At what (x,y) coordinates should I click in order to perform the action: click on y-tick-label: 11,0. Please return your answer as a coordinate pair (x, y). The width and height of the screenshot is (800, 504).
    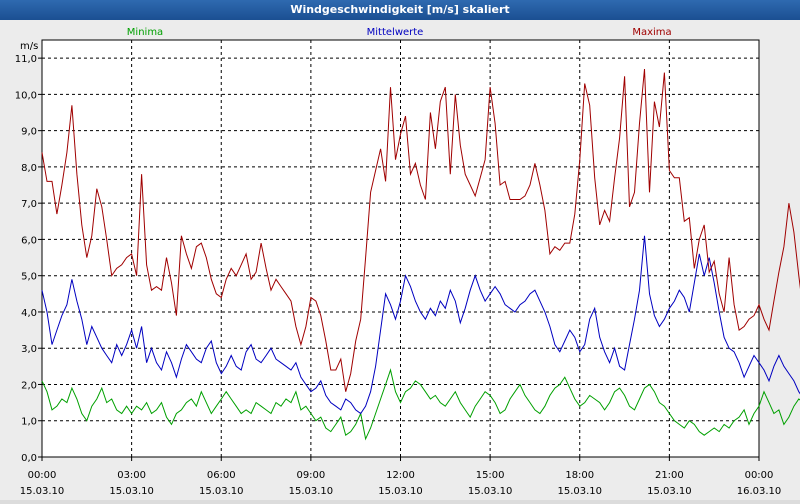
    Looking at the image, I should click on (26, 59).